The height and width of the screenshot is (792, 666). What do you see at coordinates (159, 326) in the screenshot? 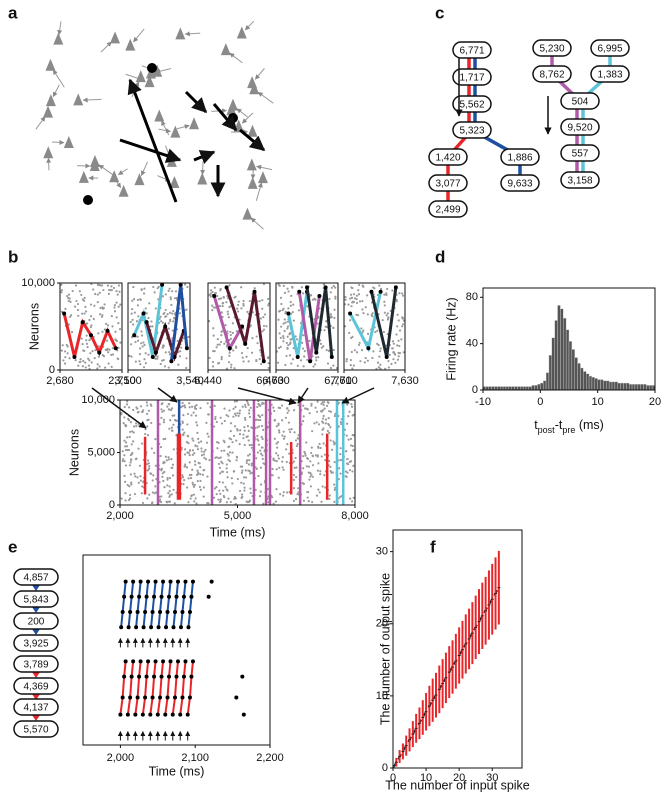
I see `plot-frame` at bounding box center [159, 326].